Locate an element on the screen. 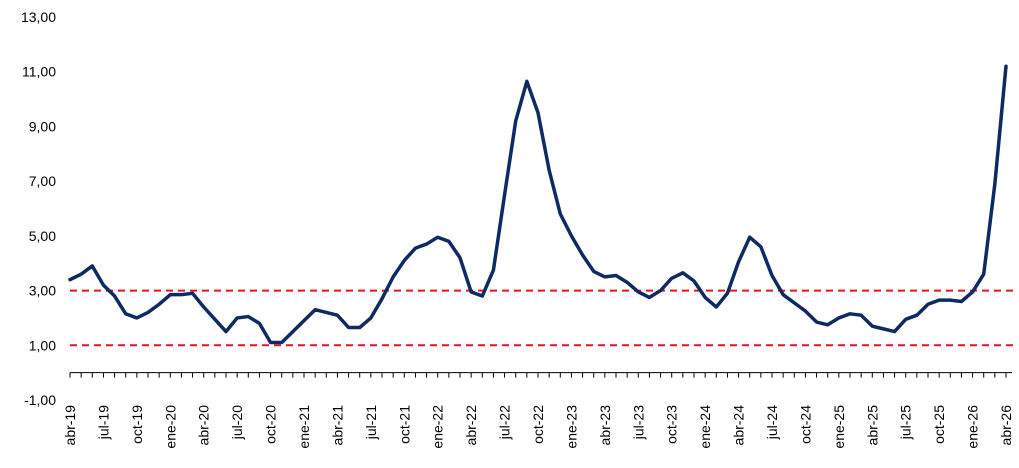  x-tick-label: abr-24 is located at coordinates (739, 425).